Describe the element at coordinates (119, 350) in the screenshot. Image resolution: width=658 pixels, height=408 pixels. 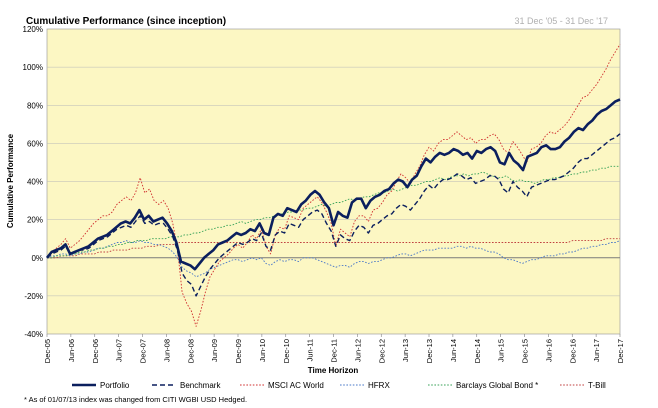
I see `x-tick-label: Jun-07` at that location.